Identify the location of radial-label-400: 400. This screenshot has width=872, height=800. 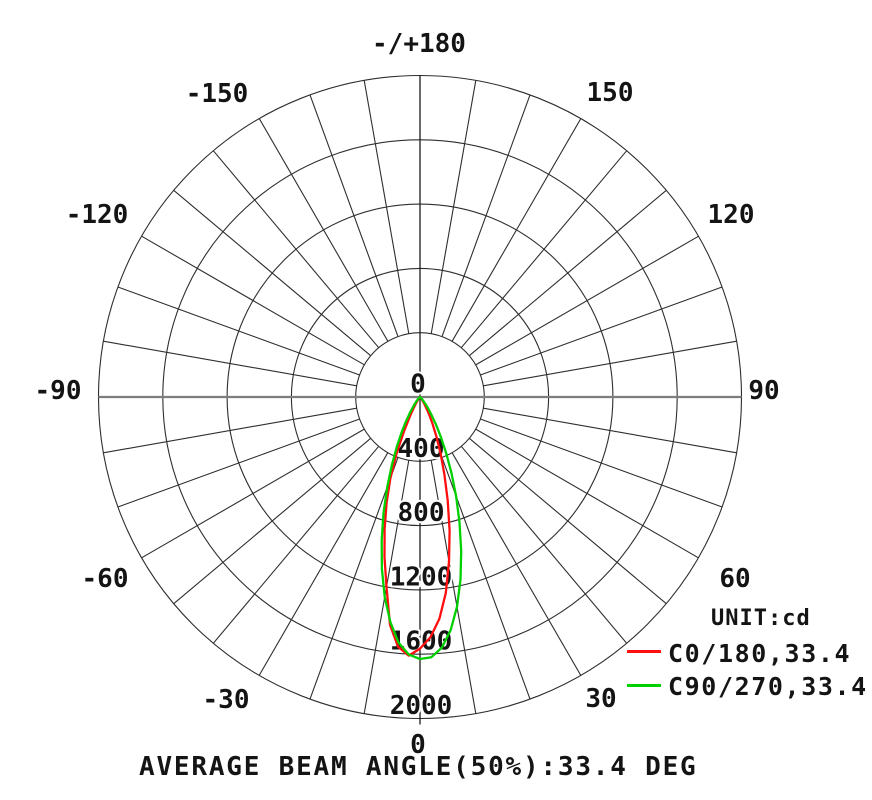
(421, 449).